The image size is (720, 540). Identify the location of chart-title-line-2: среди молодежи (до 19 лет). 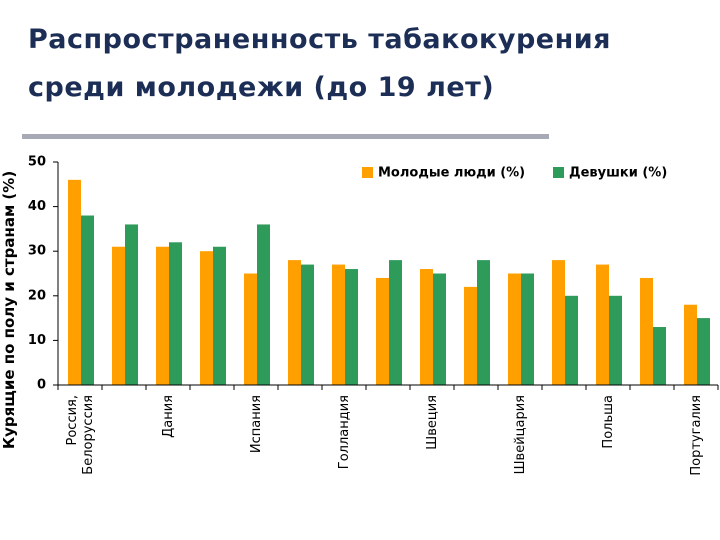
(261, 87).